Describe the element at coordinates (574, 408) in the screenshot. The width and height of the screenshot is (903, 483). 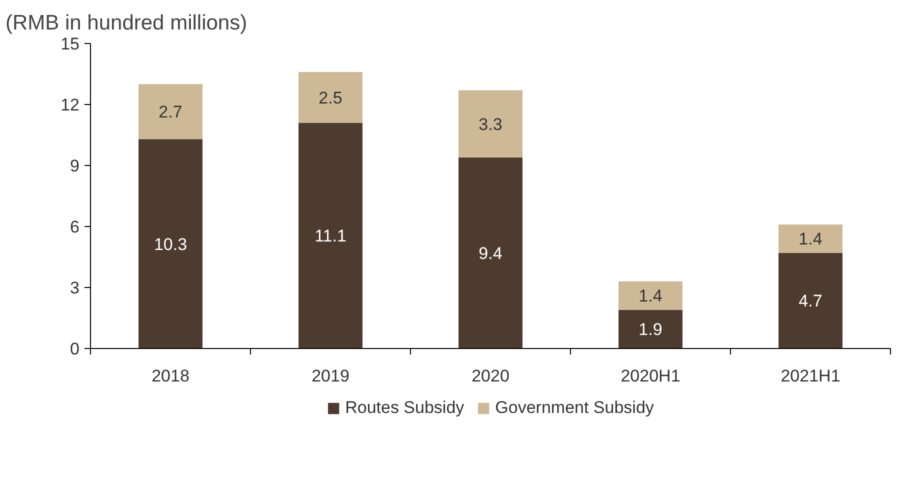
I see `legend-label: Government Subsidy` at that location.